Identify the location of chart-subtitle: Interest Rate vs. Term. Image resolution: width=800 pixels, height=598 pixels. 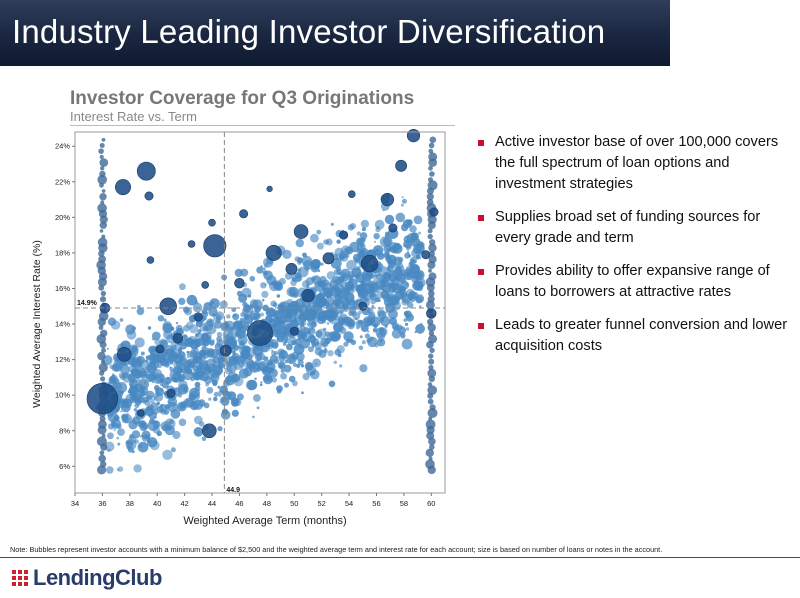
(133, 116).